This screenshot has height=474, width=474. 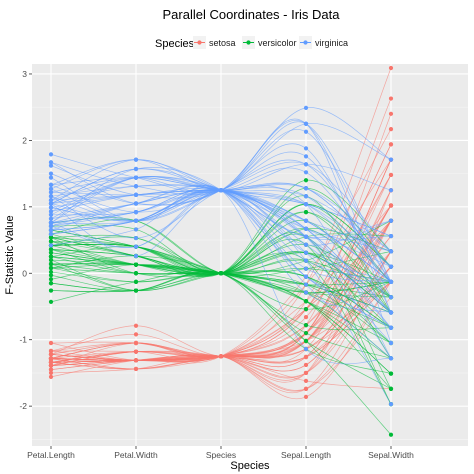 I want to click on series-line-versicolor, so click(x=221, y=239).